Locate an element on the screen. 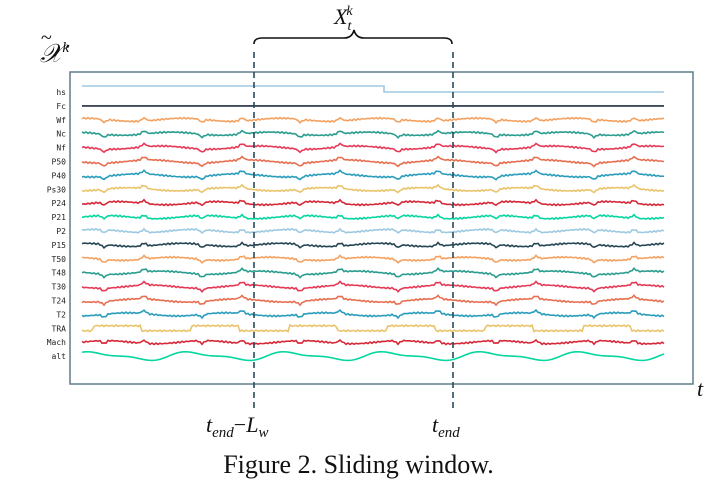 Image resolution: width=717 pixels, height=504 pixels. series-label: P24 is located at coordinates (59, 203).